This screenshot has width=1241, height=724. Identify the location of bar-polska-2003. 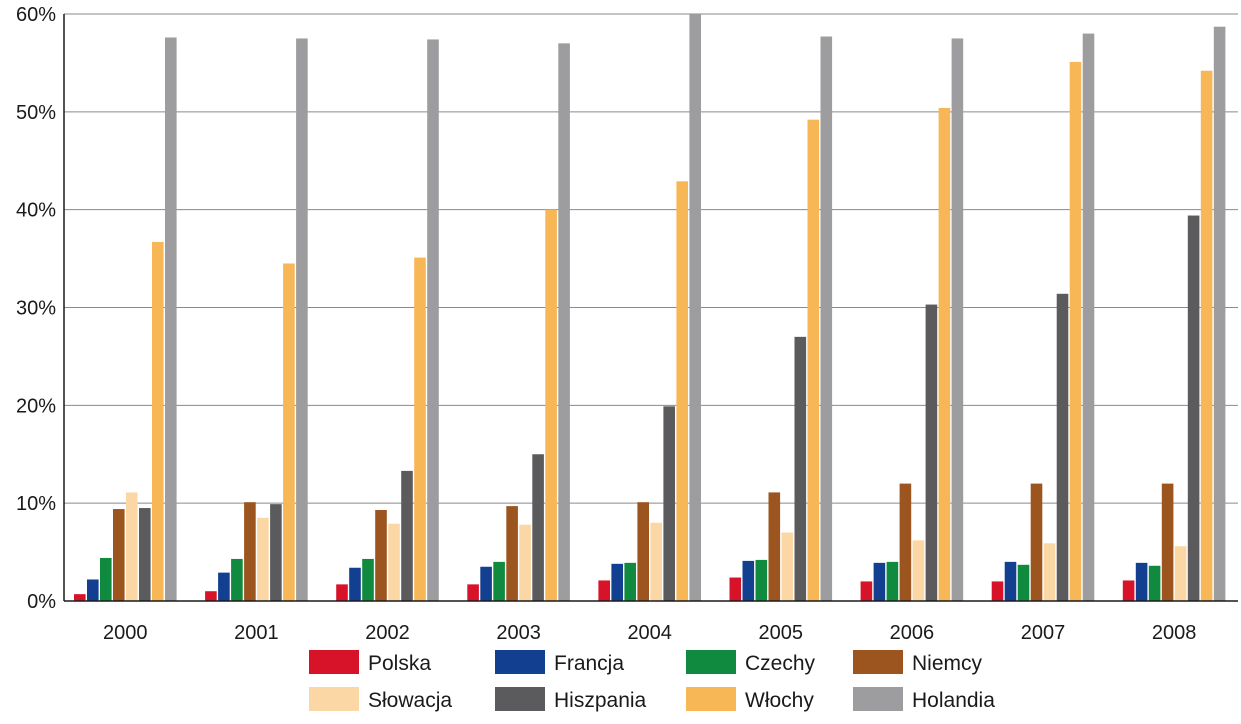
(473, 592).